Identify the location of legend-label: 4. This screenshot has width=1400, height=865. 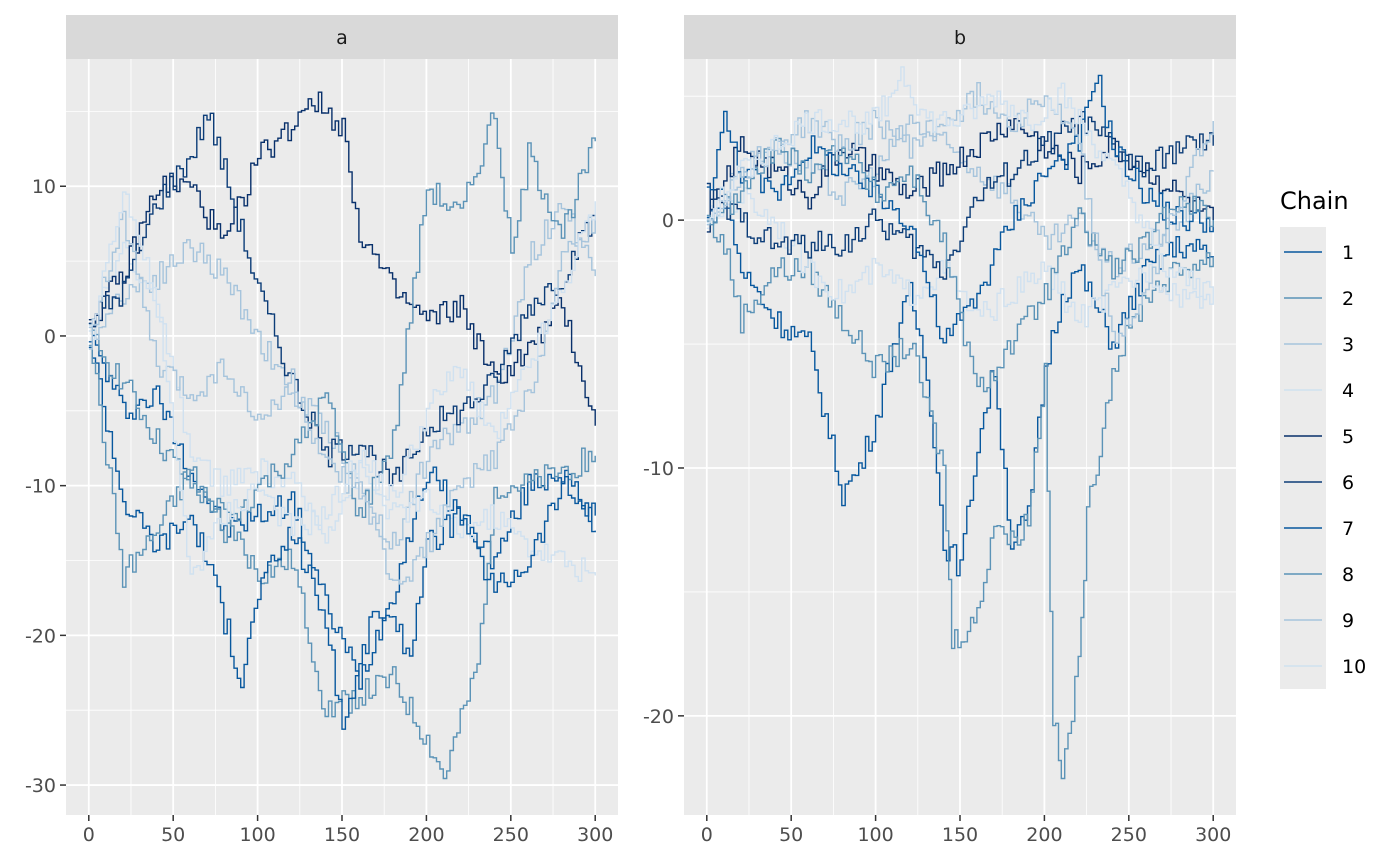
(1348, 391).